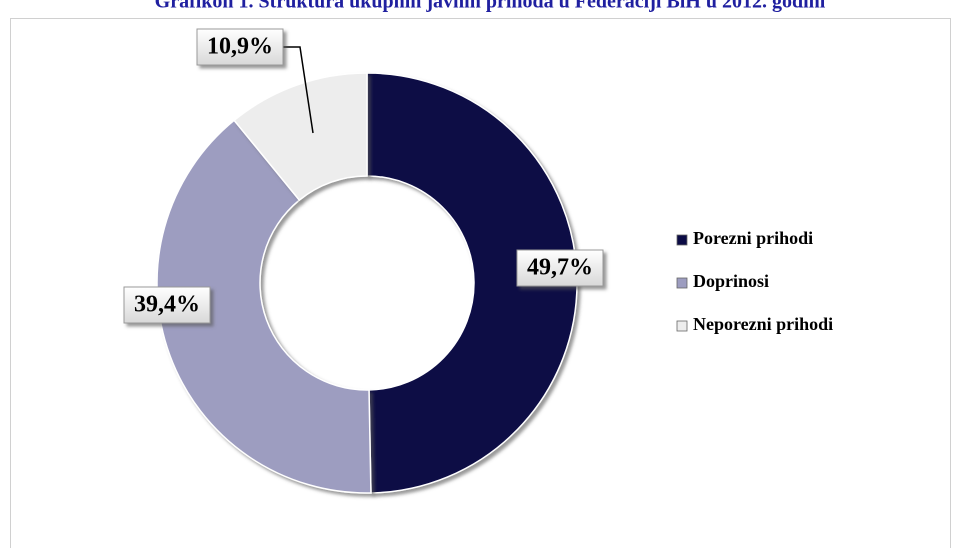  What do you see at coordinates (731, 281) in the screenshot?
I see `legend-label: Doprinosi` at bounding box center [731, 281].